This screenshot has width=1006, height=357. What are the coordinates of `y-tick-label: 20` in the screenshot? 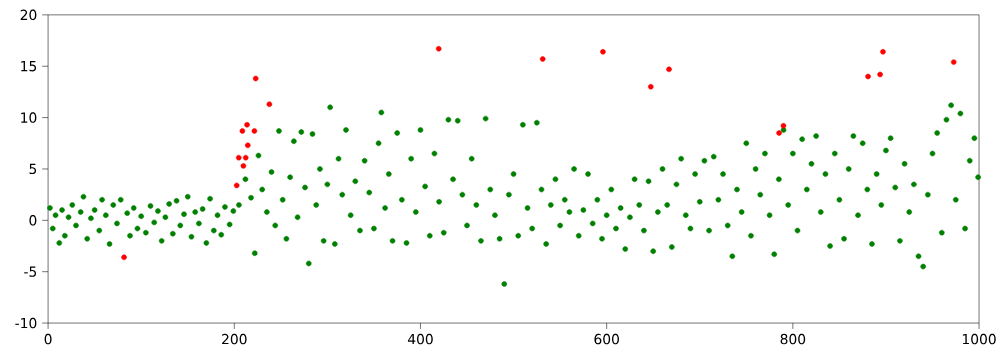 It's located at (28, 15).